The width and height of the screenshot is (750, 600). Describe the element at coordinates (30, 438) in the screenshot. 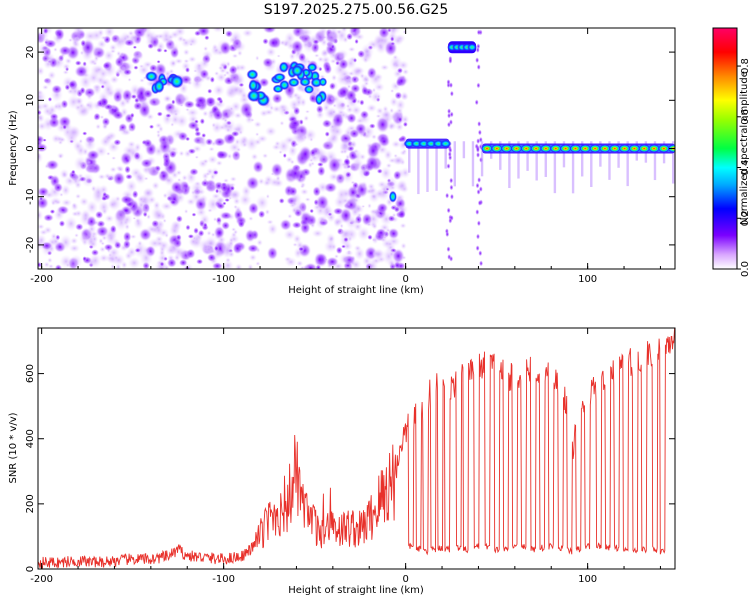

I see `snr-ytick-label: 400` at that location.